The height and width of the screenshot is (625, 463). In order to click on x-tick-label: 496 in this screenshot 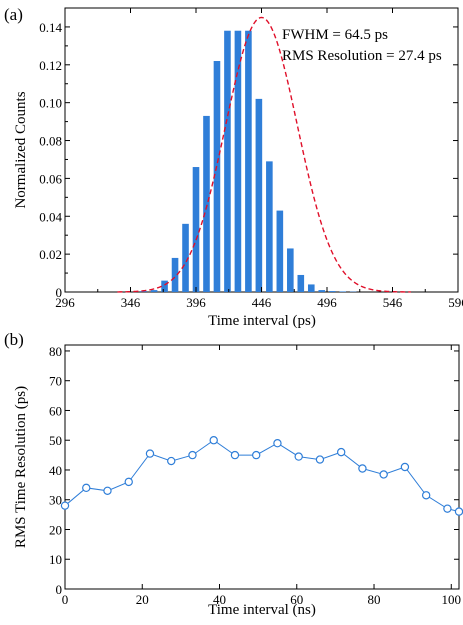, I will do `click(327, 302)`.